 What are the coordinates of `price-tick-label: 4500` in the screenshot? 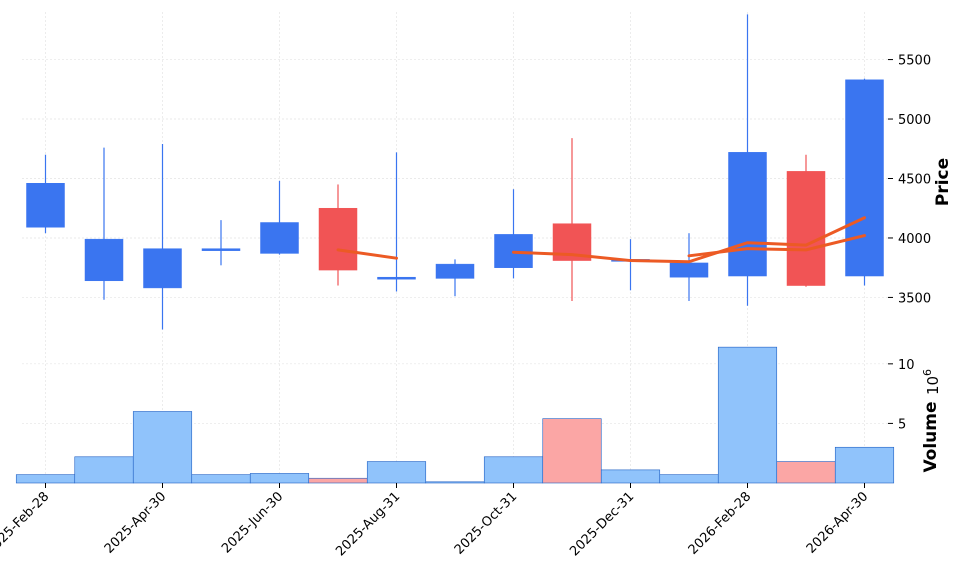 It's located at (914, 180).